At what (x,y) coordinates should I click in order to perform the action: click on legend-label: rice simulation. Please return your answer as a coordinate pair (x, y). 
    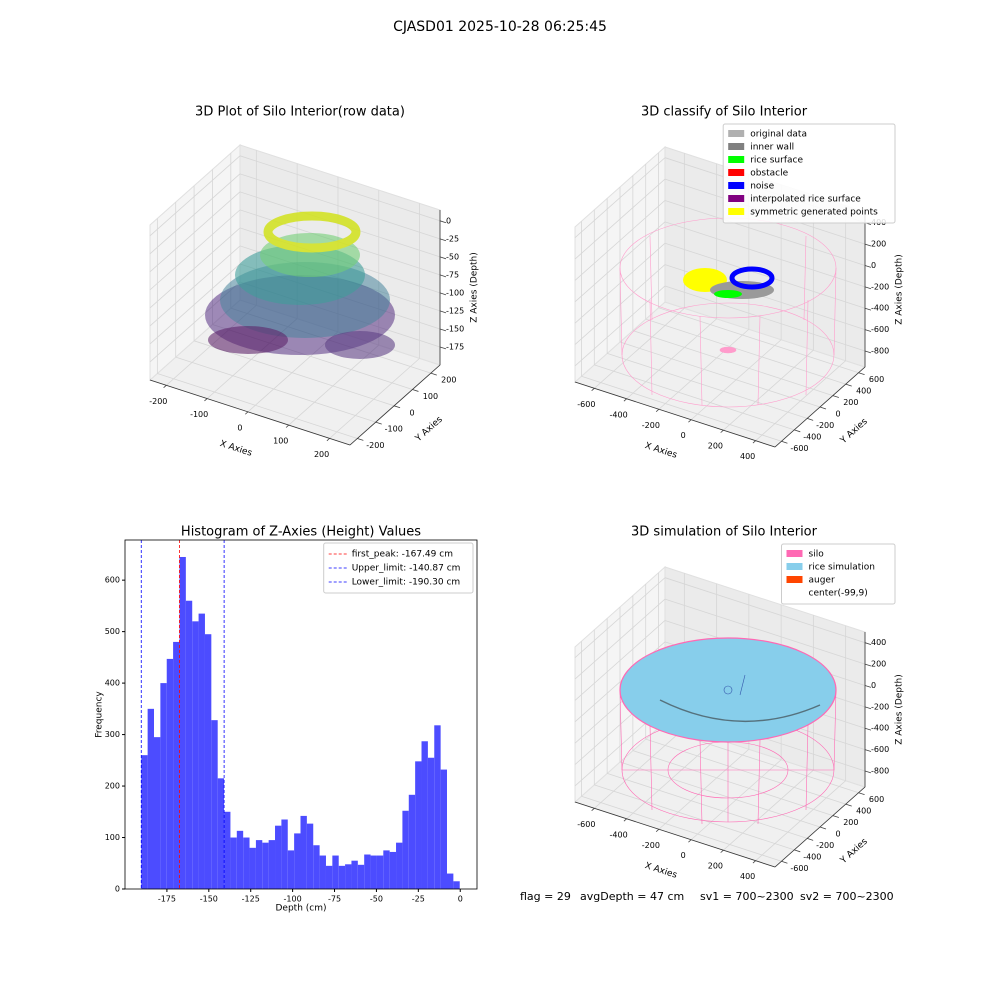
    Looking at the image, I should click on (842, 568).